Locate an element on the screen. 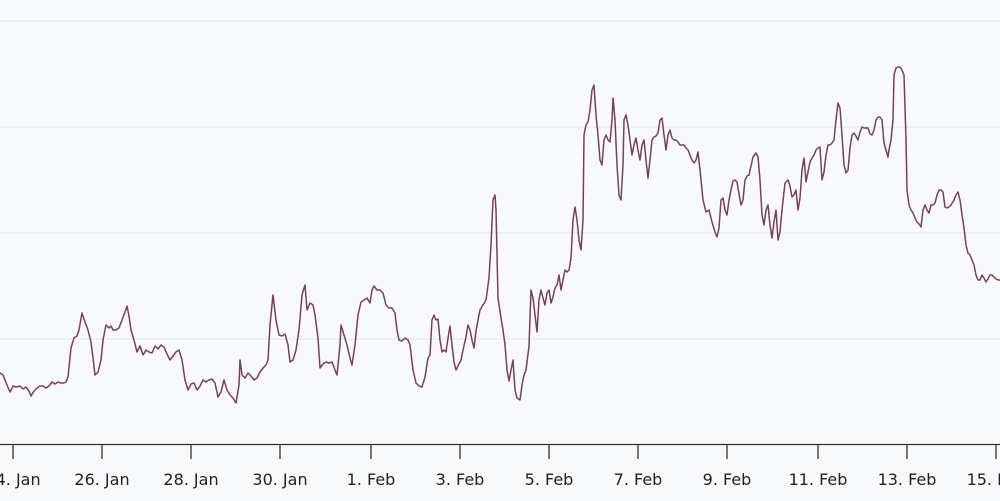 This screenshot has width=1000, height=501. x-tick-label: 3. Feb is located at coordinates (460, 479).